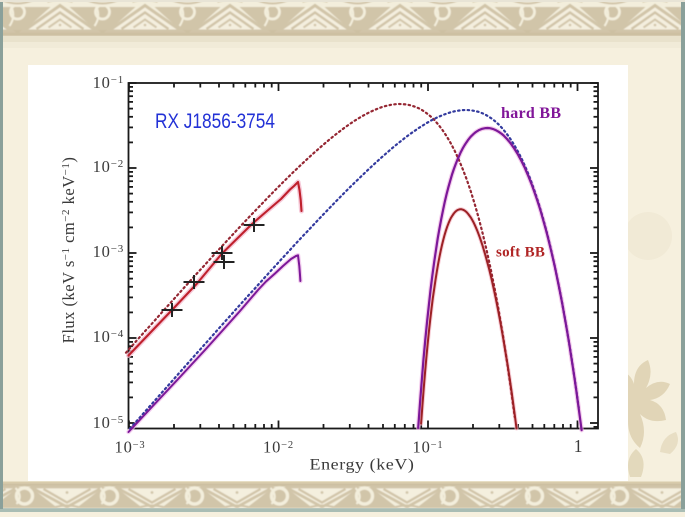 The height and width of the screenshot is (517, 685). I want to click on svg-text: hard BB, so click(531, 113).